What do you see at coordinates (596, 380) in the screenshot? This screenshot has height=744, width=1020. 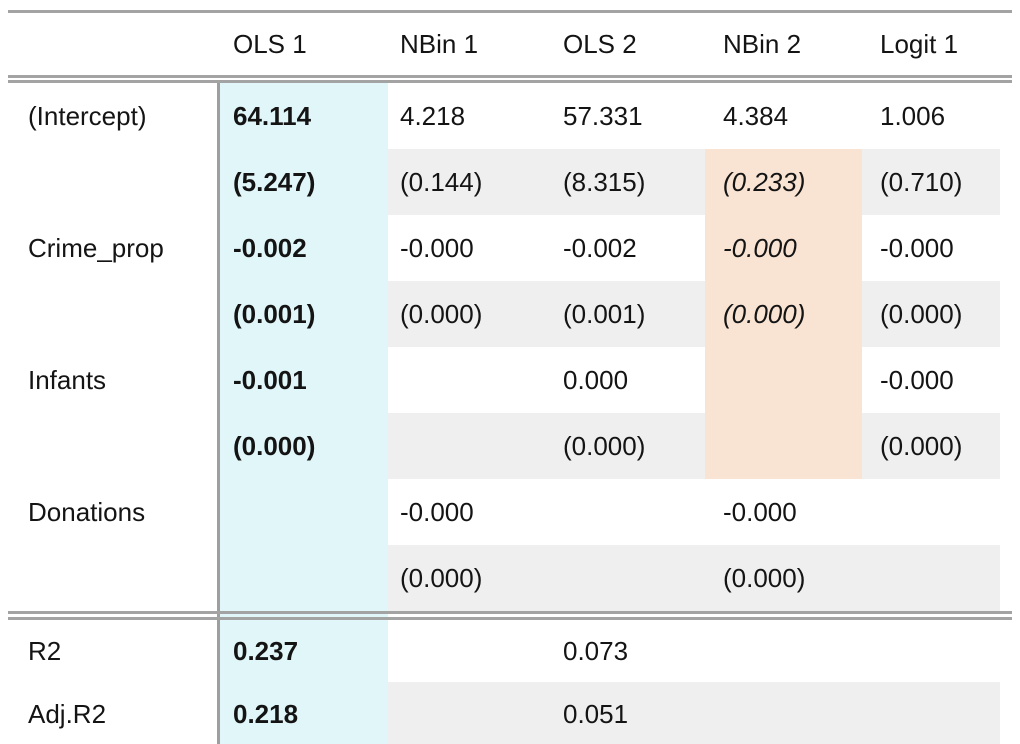 I see `coef-cell-3: 0.000` at bounding box center [596, 380].